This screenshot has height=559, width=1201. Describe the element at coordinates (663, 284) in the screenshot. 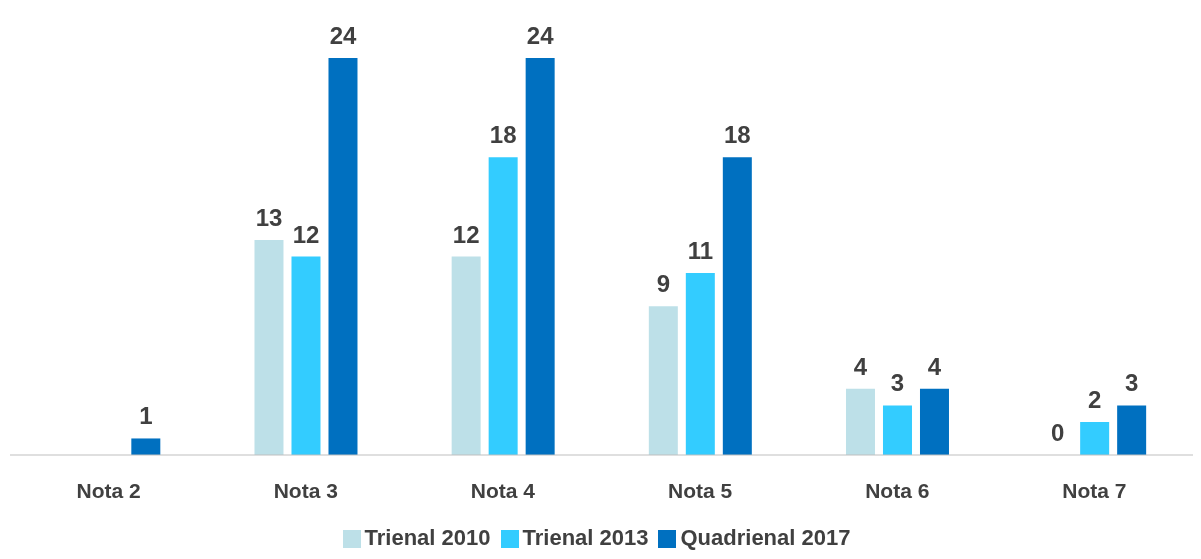

I see `data-label: 9` at that location.